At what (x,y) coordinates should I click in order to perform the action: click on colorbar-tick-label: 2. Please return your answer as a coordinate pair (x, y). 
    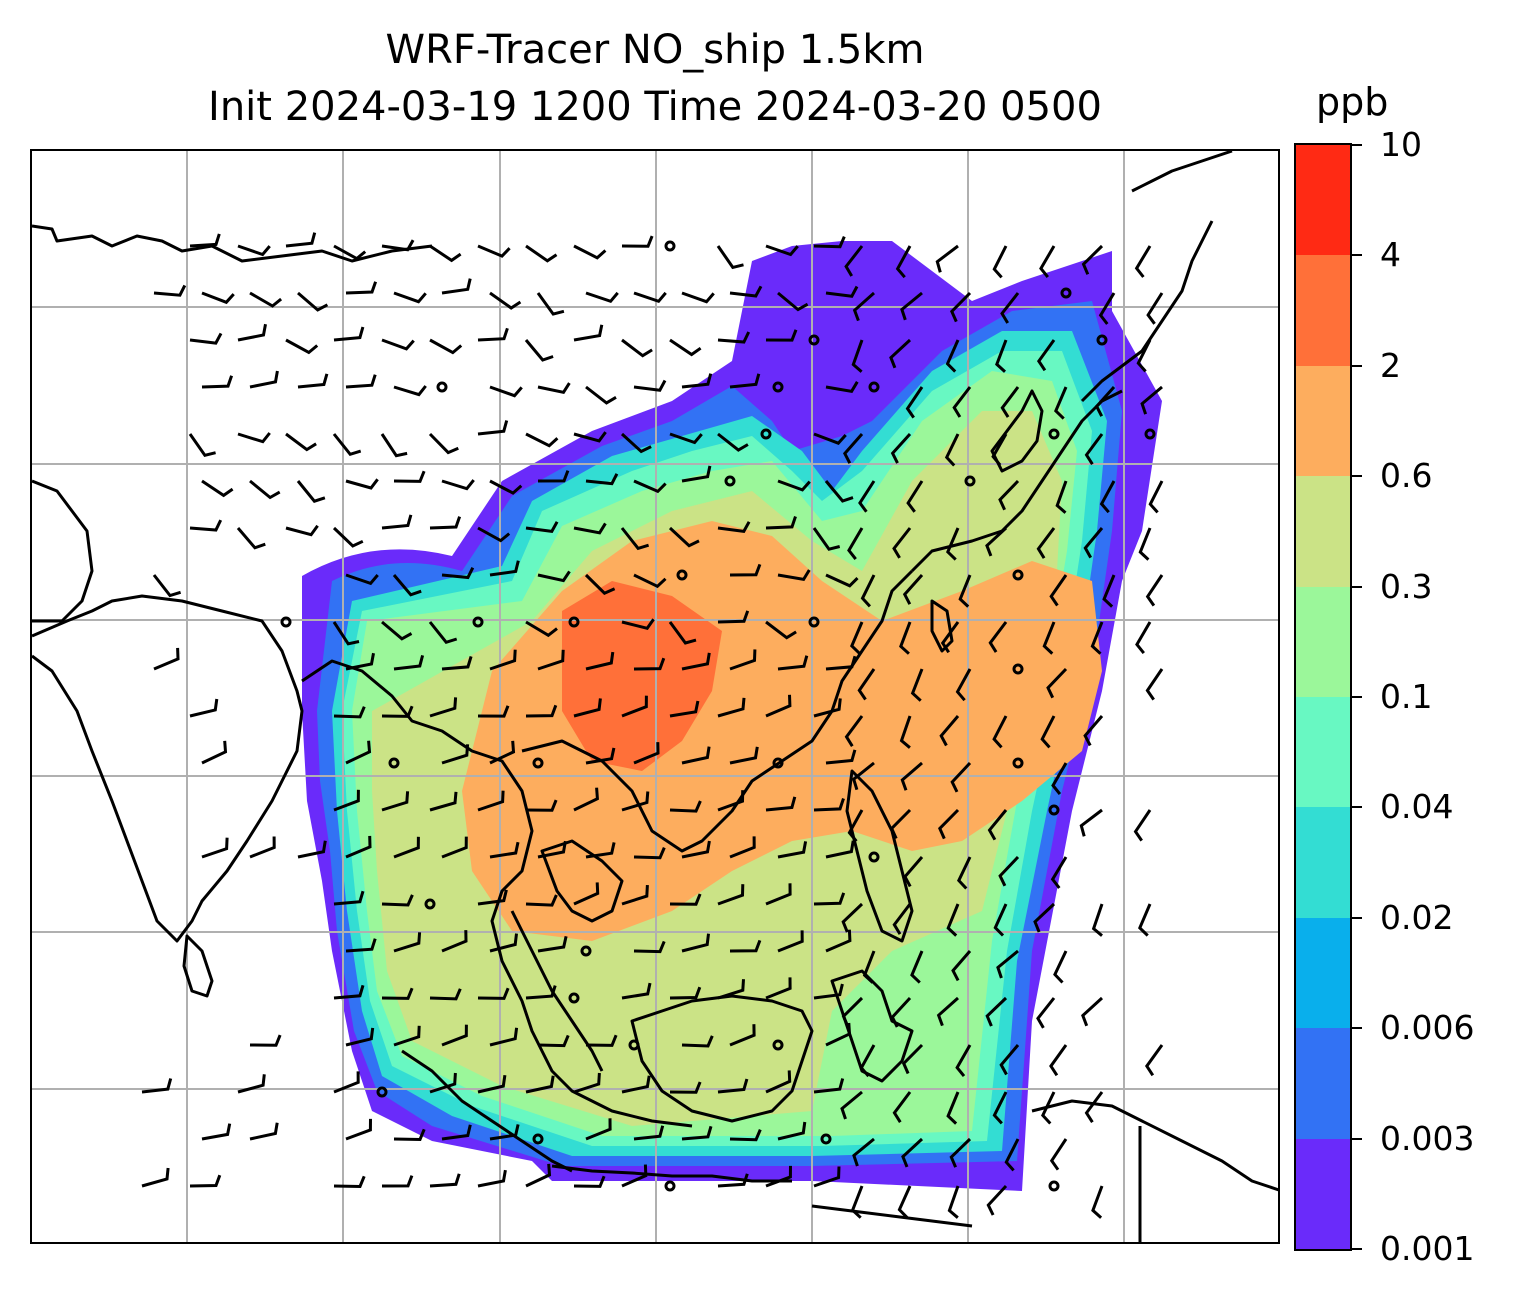
    Looking at the image, I should click on (1390, 365).